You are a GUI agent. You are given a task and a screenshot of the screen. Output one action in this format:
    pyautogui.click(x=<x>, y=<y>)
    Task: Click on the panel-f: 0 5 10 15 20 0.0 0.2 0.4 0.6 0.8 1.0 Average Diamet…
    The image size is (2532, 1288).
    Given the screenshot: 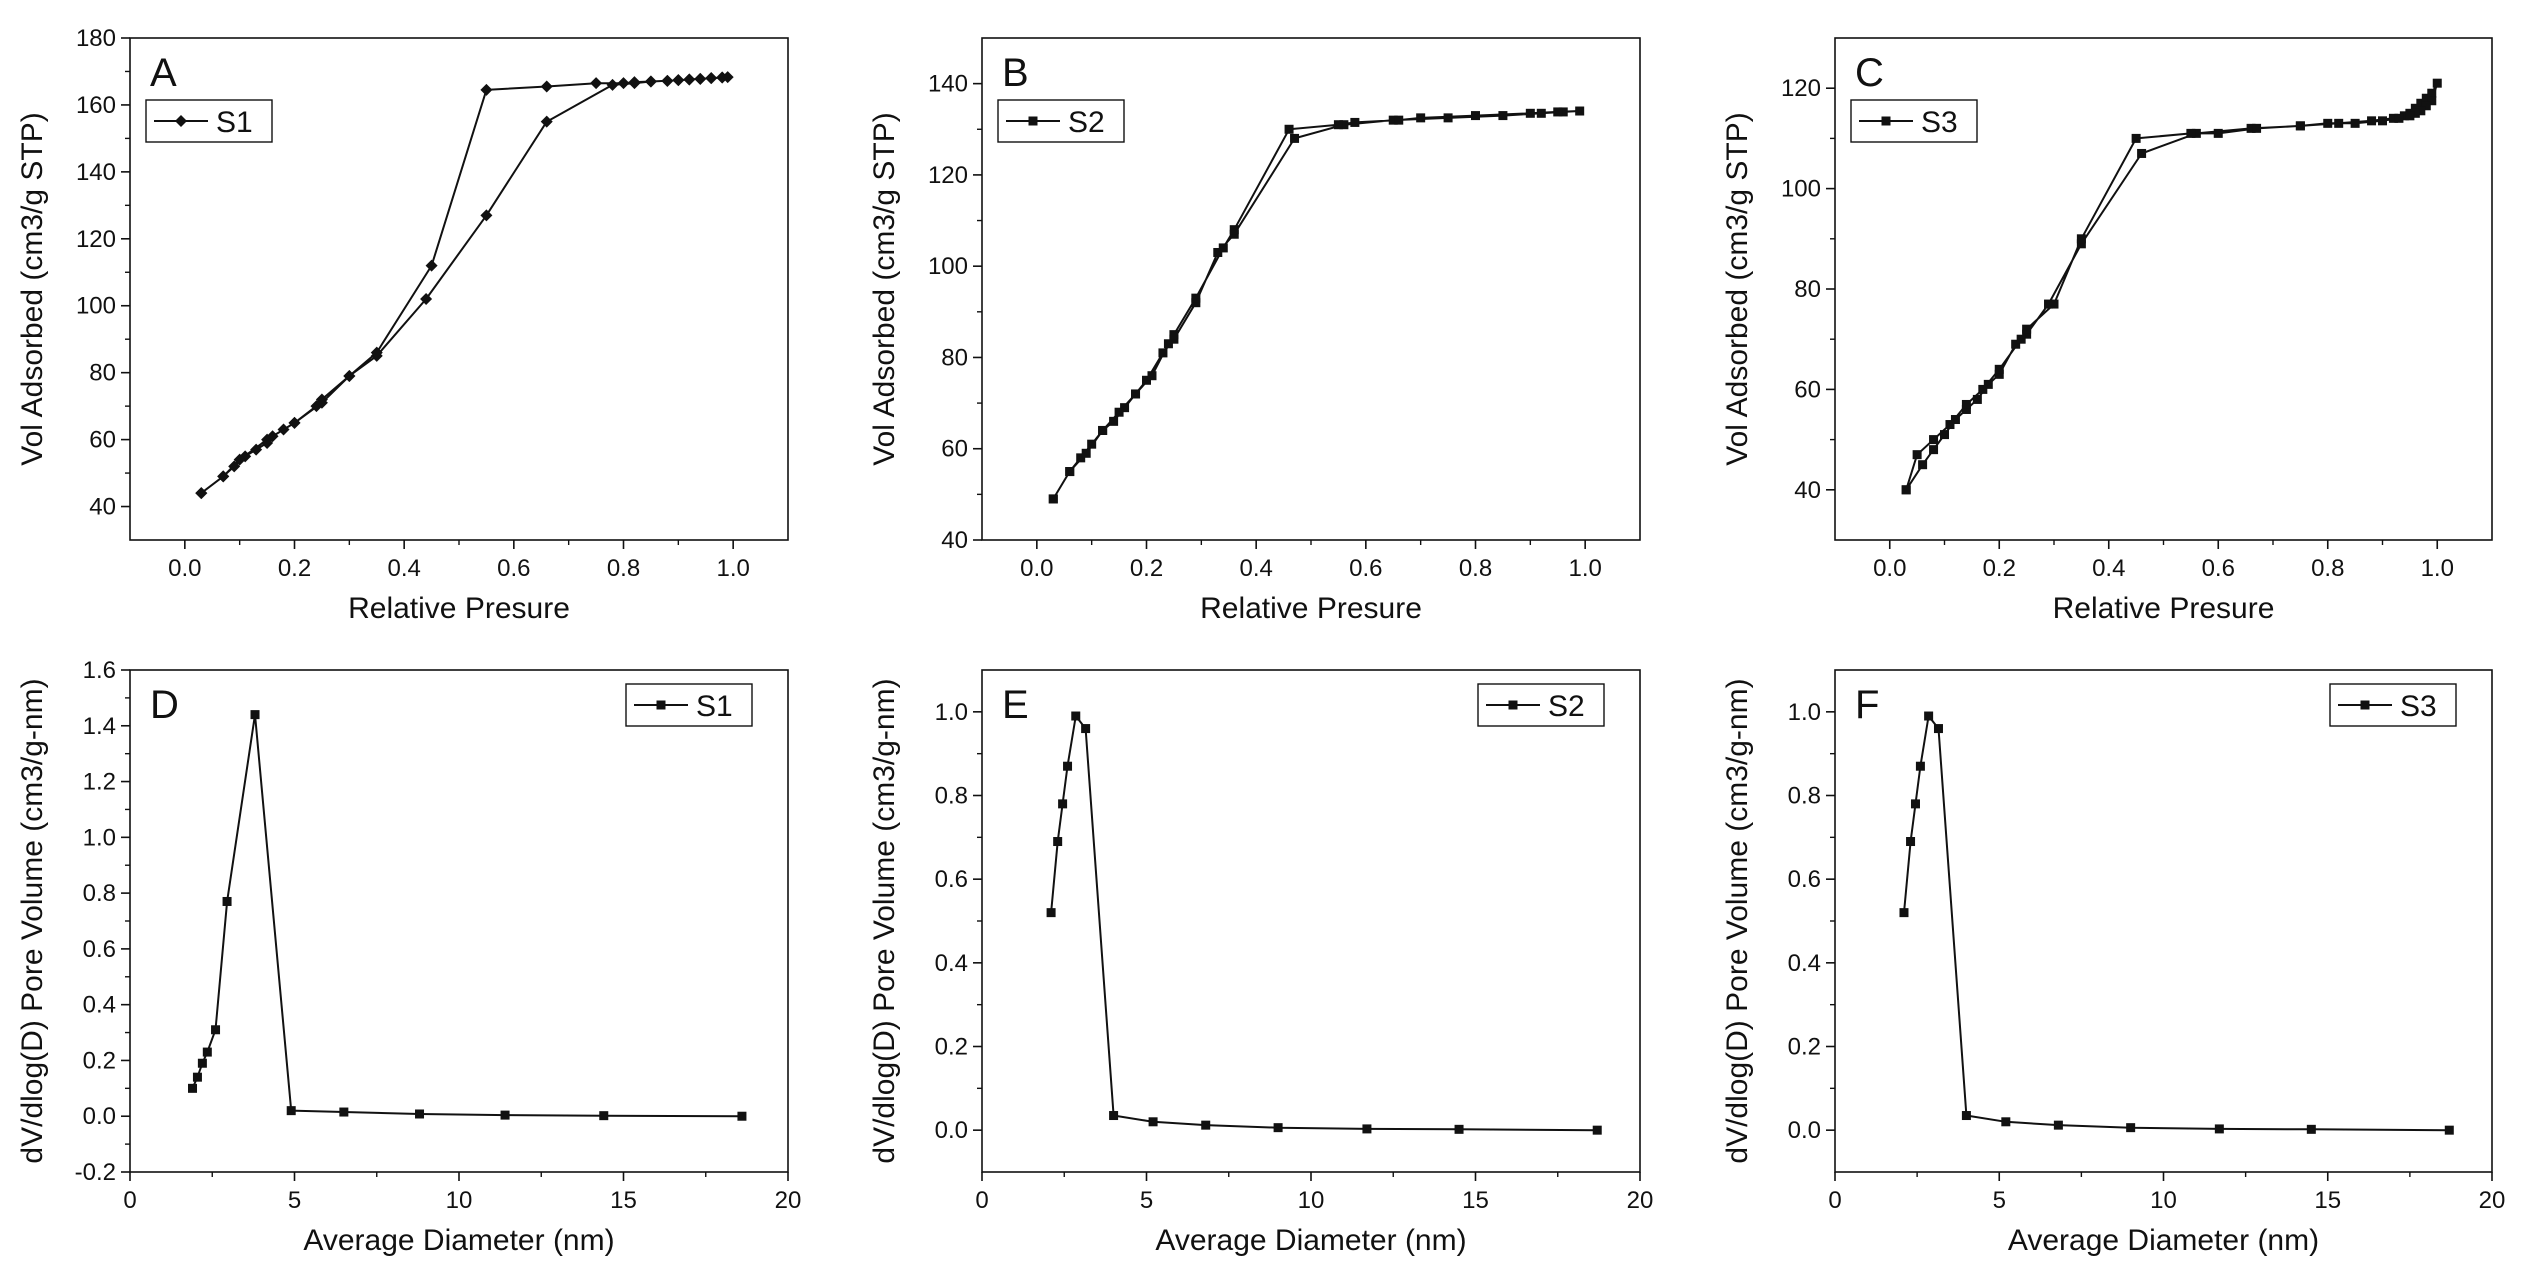 What is the action you would take?
    pyautogui.click(x=2113, y=963)
    